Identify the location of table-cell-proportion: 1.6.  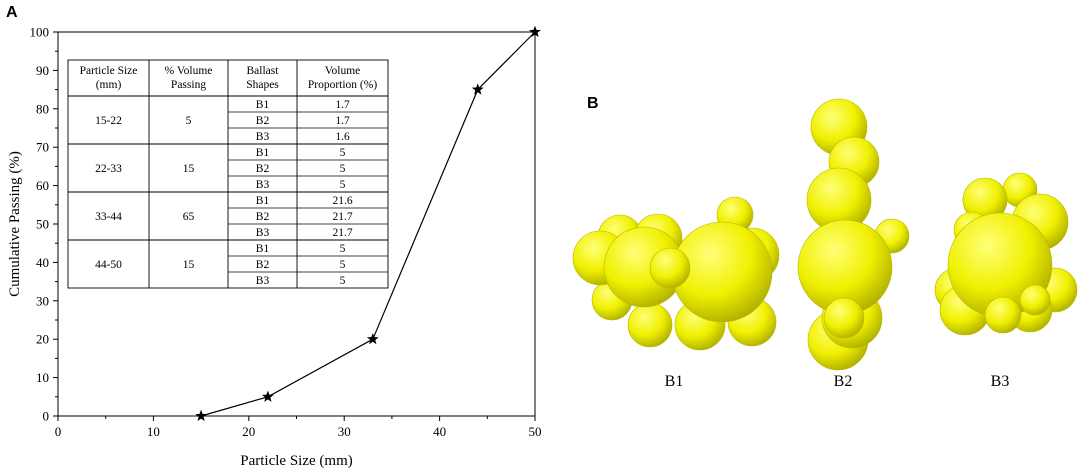
(342, 137).